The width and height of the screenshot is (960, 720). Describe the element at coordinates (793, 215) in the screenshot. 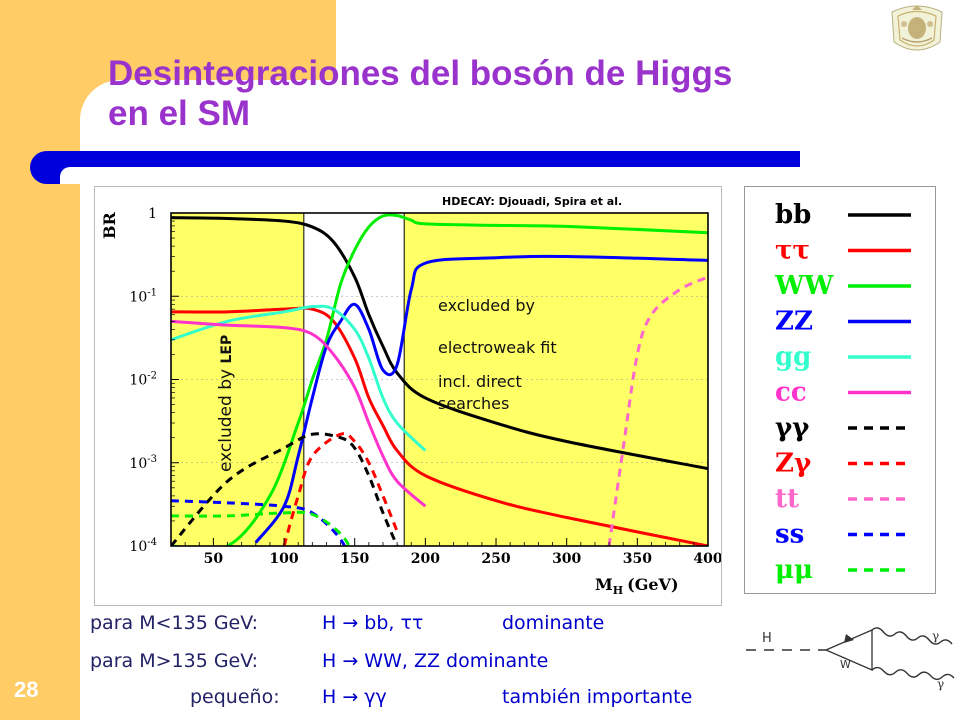

I see `legend-label-0: bb` at that location.